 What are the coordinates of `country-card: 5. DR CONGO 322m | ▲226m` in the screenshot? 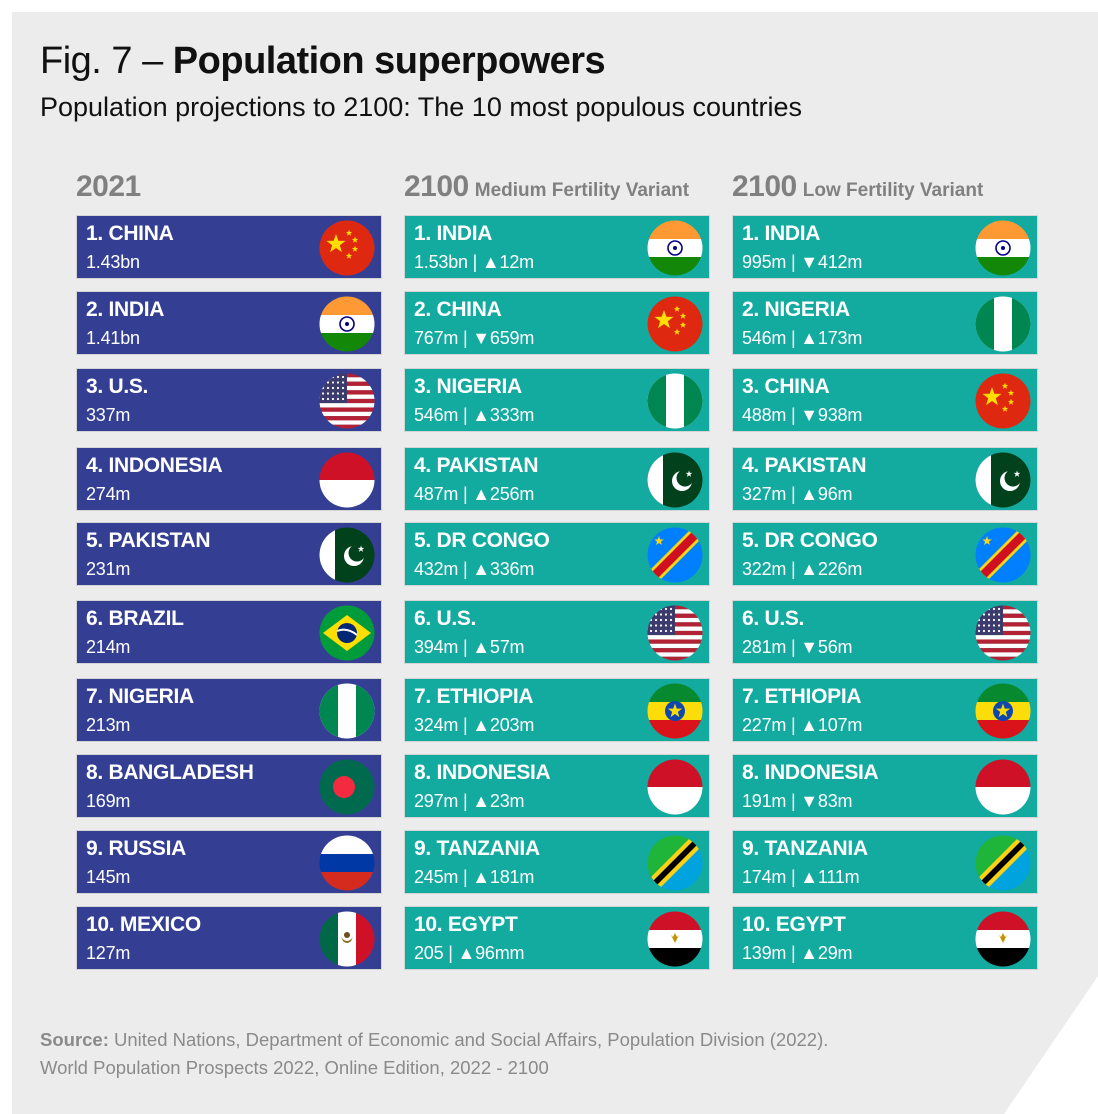 It's located at (885, 554).